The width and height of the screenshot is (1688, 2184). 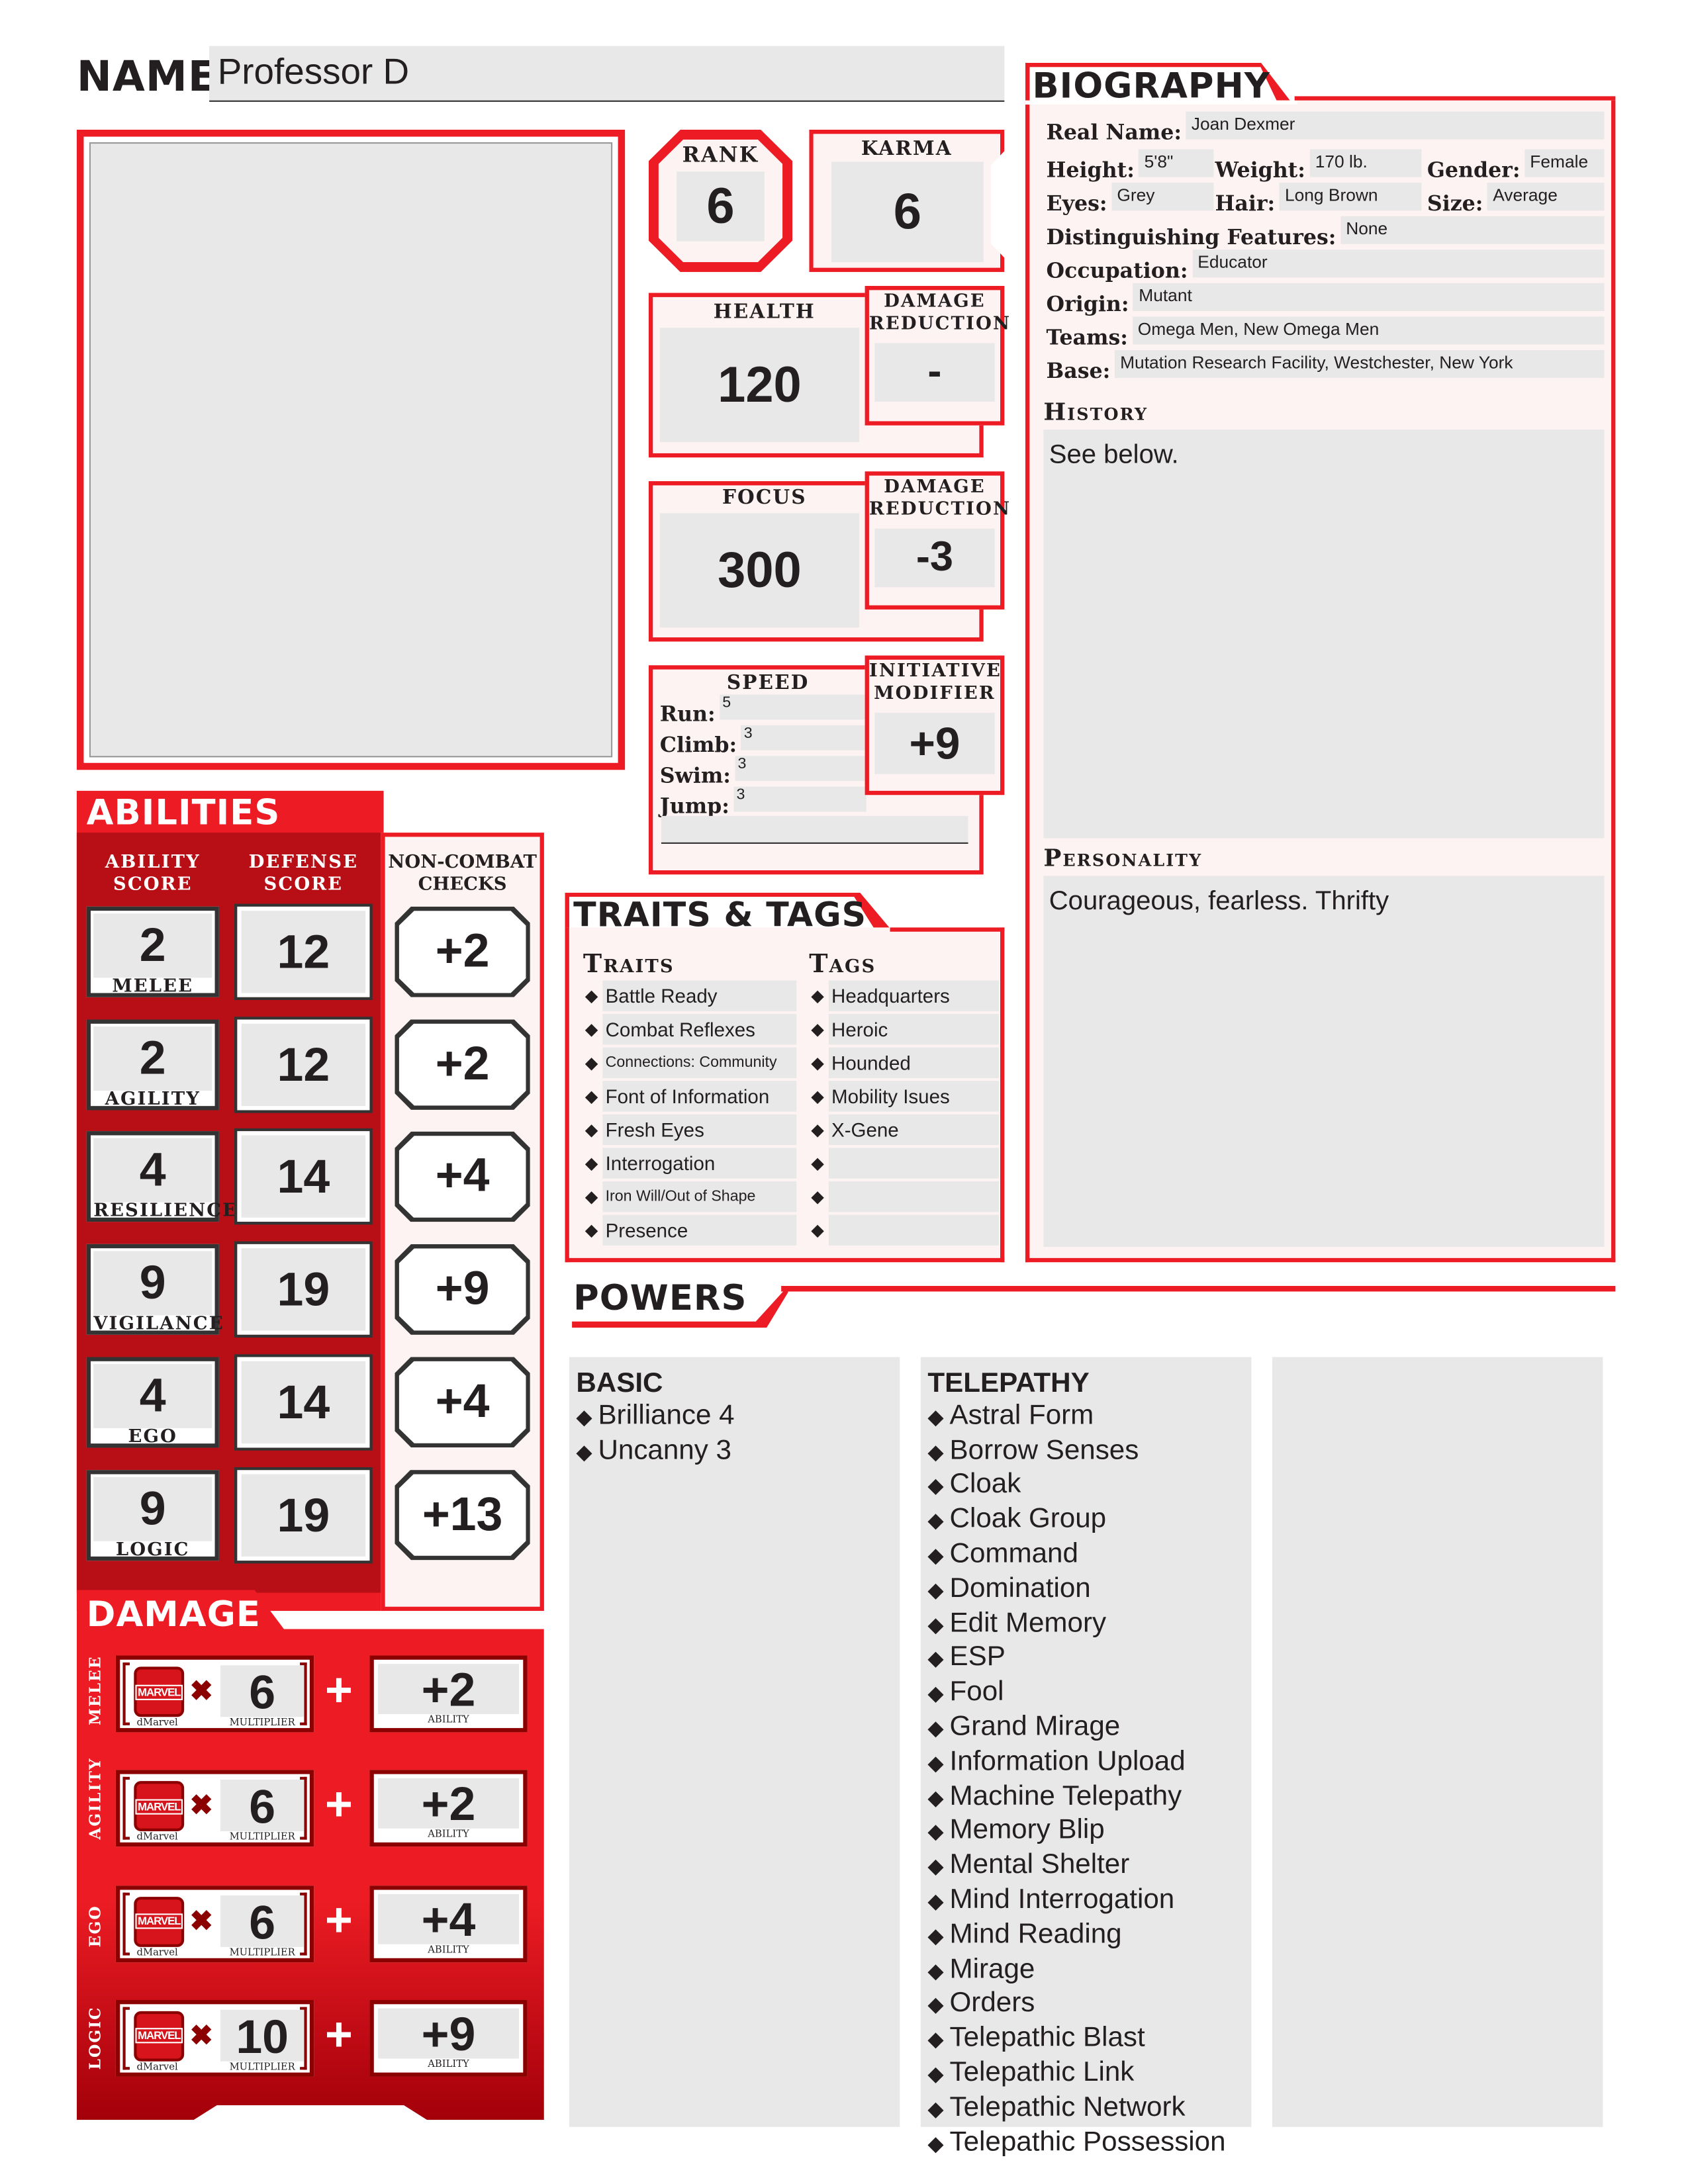 I want to click on speed-row: Swim: 3, so click(x=763, y=772).